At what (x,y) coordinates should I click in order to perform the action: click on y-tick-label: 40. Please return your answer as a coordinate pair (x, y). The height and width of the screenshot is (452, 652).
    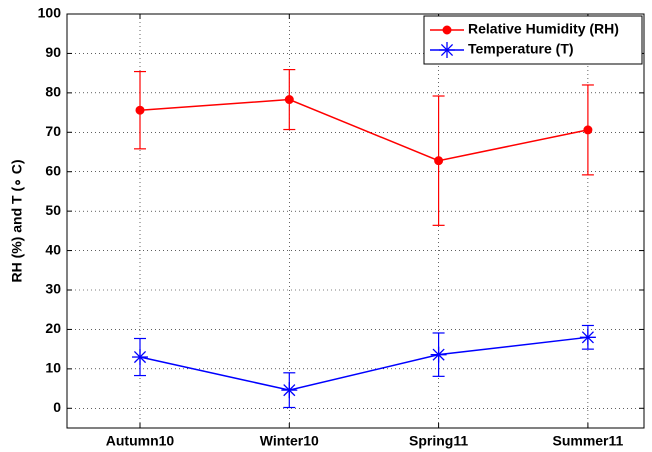
    Looking at the image, I should click on (53, 249).